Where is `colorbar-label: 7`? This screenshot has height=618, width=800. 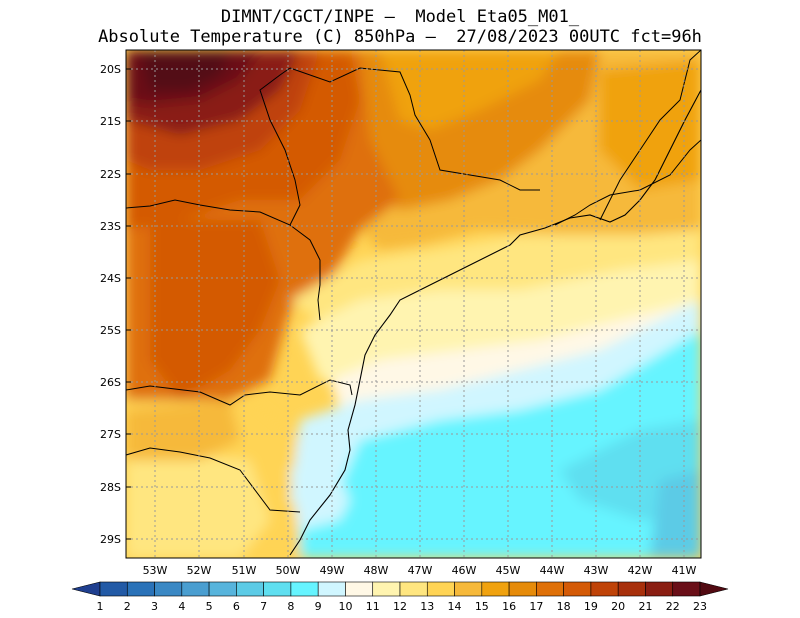
colorbar-label: 7 is located at coordinates (263, 606).